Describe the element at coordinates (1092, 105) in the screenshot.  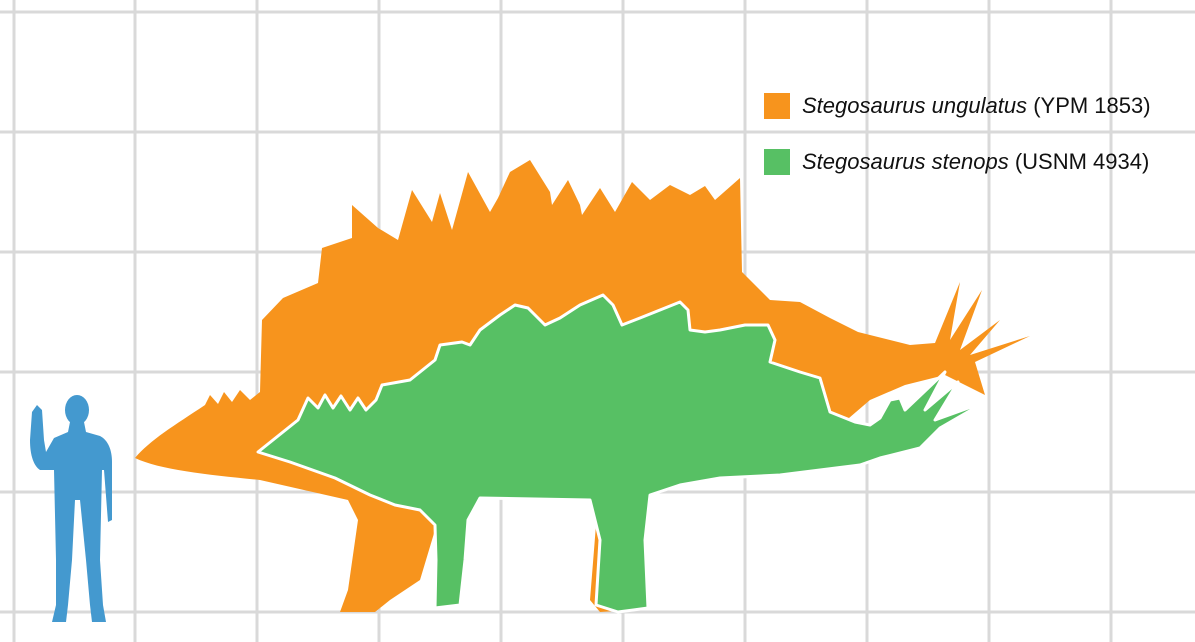
I see `specimen-id: (YPM 1853)` at that location.